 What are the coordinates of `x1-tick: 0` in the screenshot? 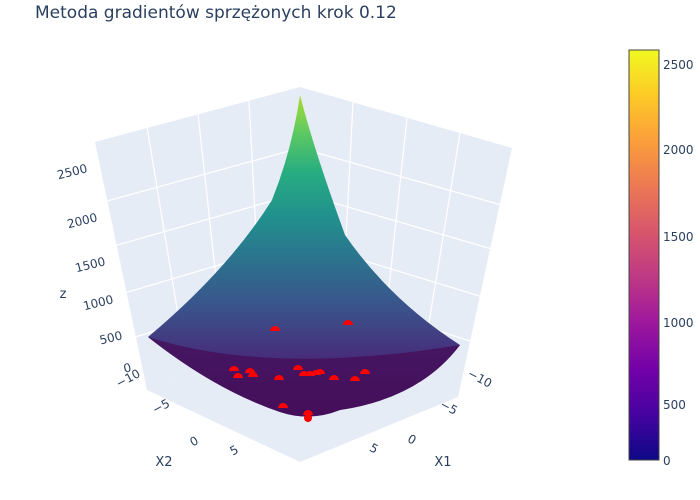 It's located at (411, 439).